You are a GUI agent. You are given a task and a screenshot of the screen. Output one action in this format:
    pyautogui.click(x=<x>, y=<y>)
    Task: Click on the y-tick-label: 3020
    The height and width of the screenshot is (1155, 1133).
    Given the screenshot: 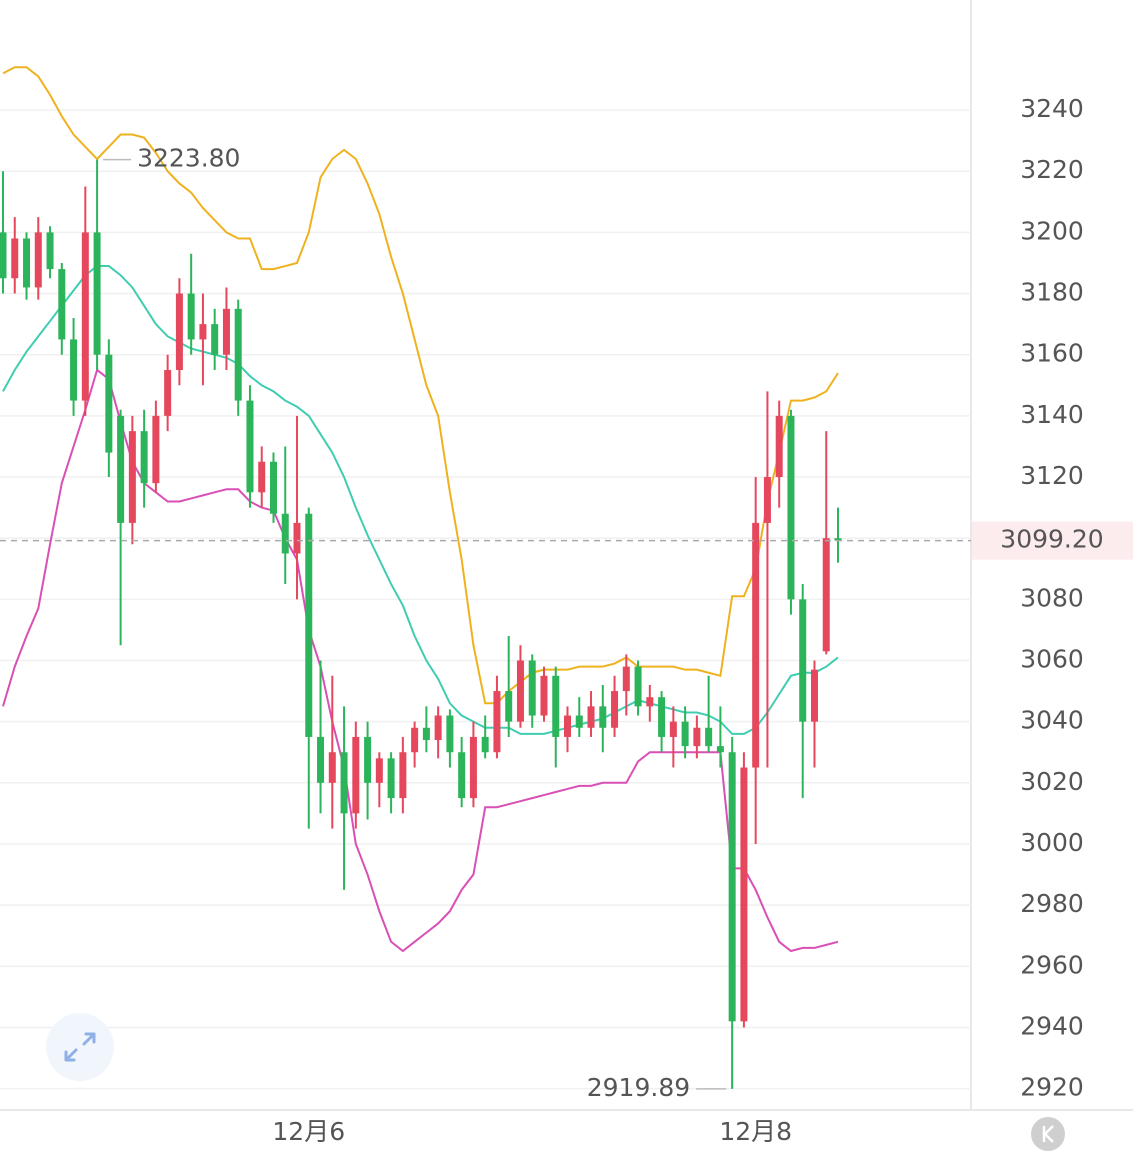 What is the action you would take?
    pyautogui.click(x=1052, y=781)
    